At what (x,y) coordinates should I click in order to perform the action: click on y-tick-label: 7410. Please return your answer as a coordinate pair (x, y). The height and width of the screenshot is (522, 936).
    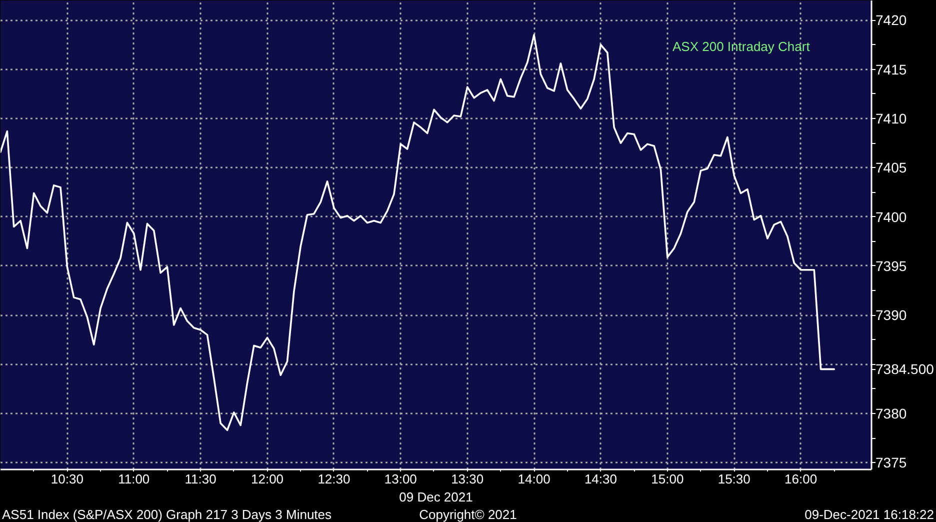
    Looking at the image, I should click on (891, 118).